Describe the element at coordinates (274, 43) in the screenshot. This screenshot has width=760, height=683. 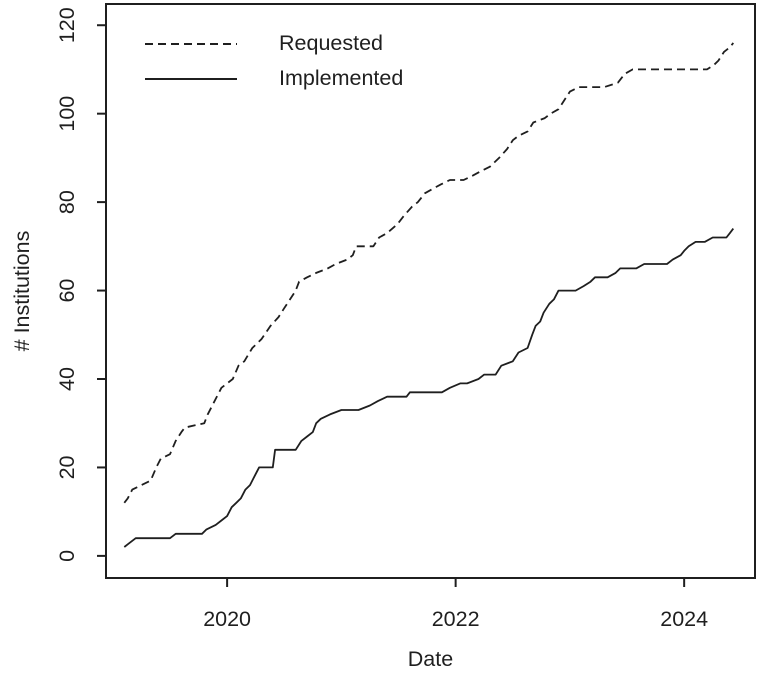
I see `legend-item-requested: Requested` at that location.